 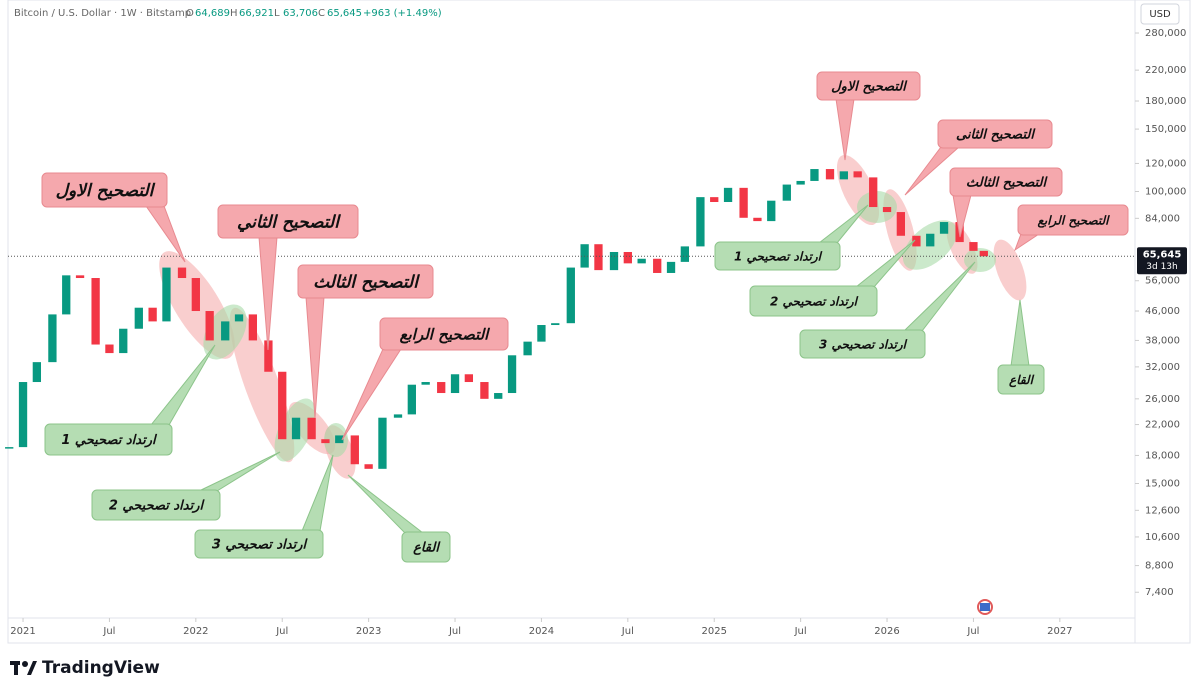 I want to click on annotation: ارتداد تصحيحي 1, so click(x=778, y=257).